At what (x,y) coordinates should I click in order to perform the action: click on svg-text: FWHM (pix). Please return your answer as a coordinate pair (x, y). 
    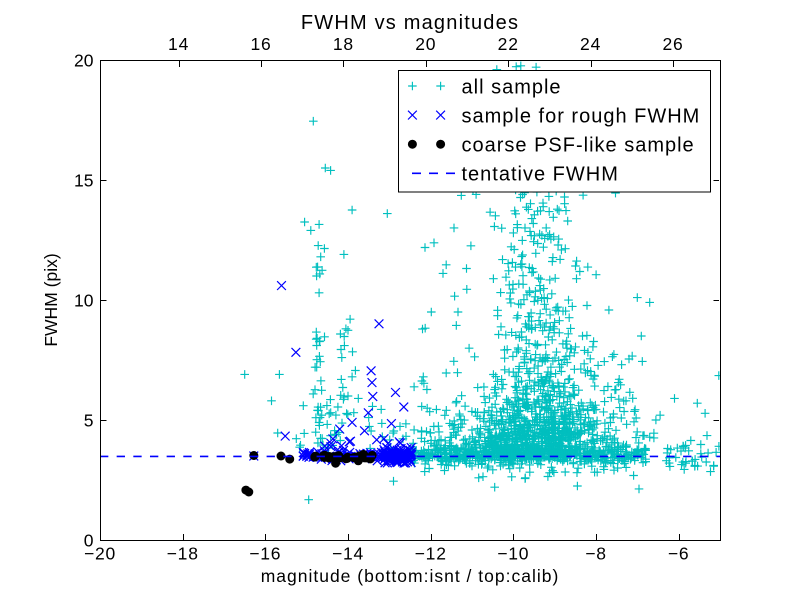
    Looking at the image, I should click on (51, 299).